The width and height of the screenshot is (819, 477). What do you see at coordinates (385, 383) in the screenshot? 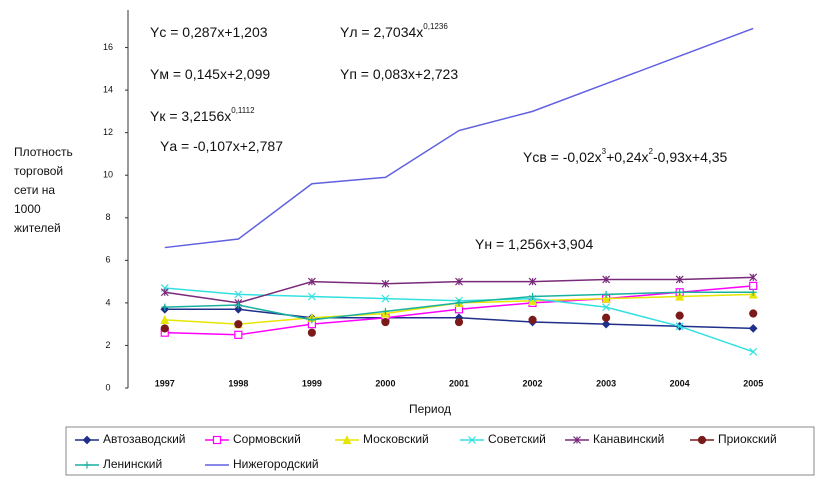
I see `x-tick-label: 2000` at bounding box center [385, 383].